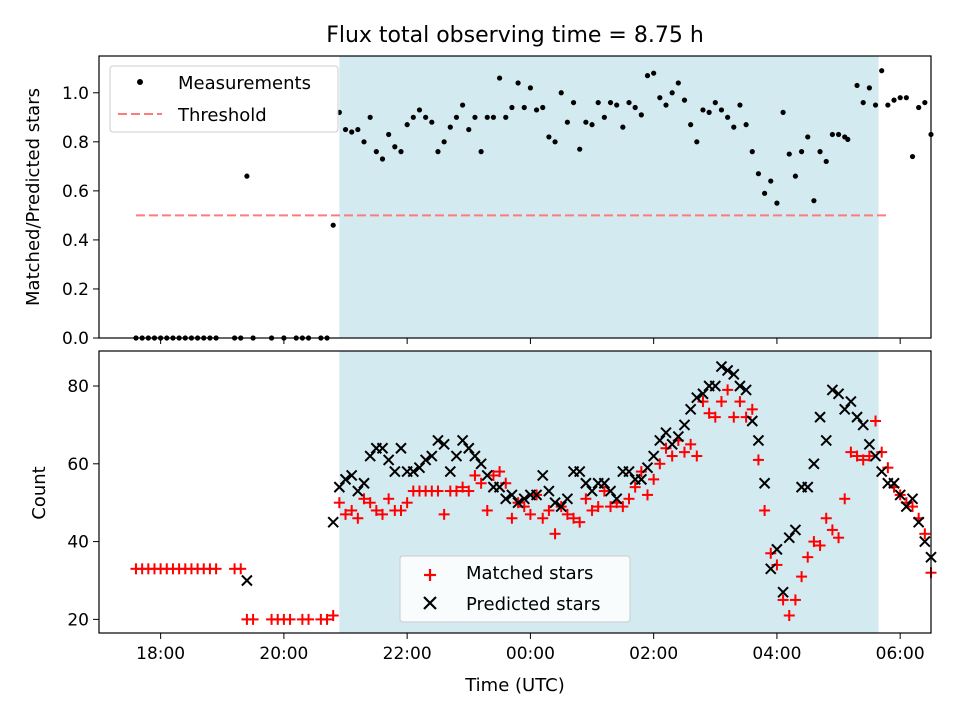  What do you see at coordinates (33, 197) in the screenshot?
I see `top-y-axis-label: Matched/Predicted stars` at bounding box center [33, 197].